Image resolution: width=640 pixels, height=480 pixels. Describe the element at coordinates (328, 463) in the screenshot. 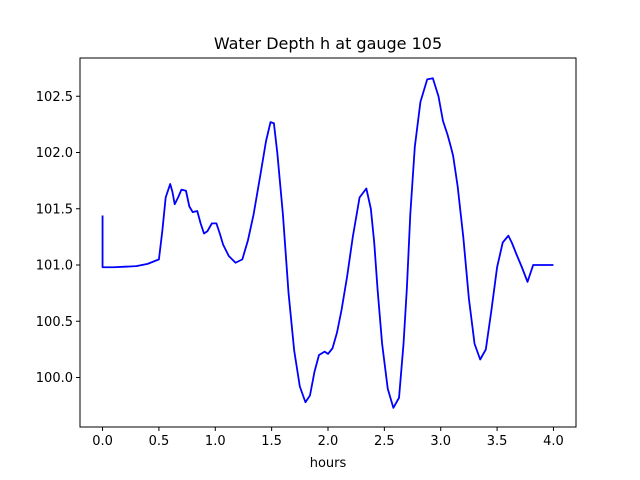

I see `x-axis-label: hours` at that location.